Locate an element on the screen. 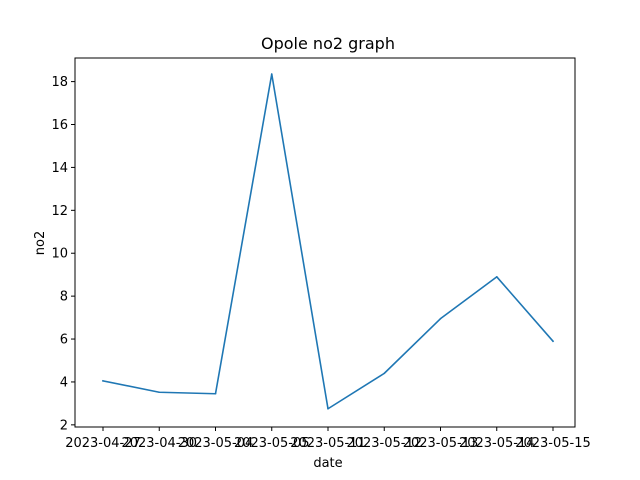 The height and width of the screenshot is (480, 640). x-tick-label: 2023-05-13 is located at coordinates (441, 443).